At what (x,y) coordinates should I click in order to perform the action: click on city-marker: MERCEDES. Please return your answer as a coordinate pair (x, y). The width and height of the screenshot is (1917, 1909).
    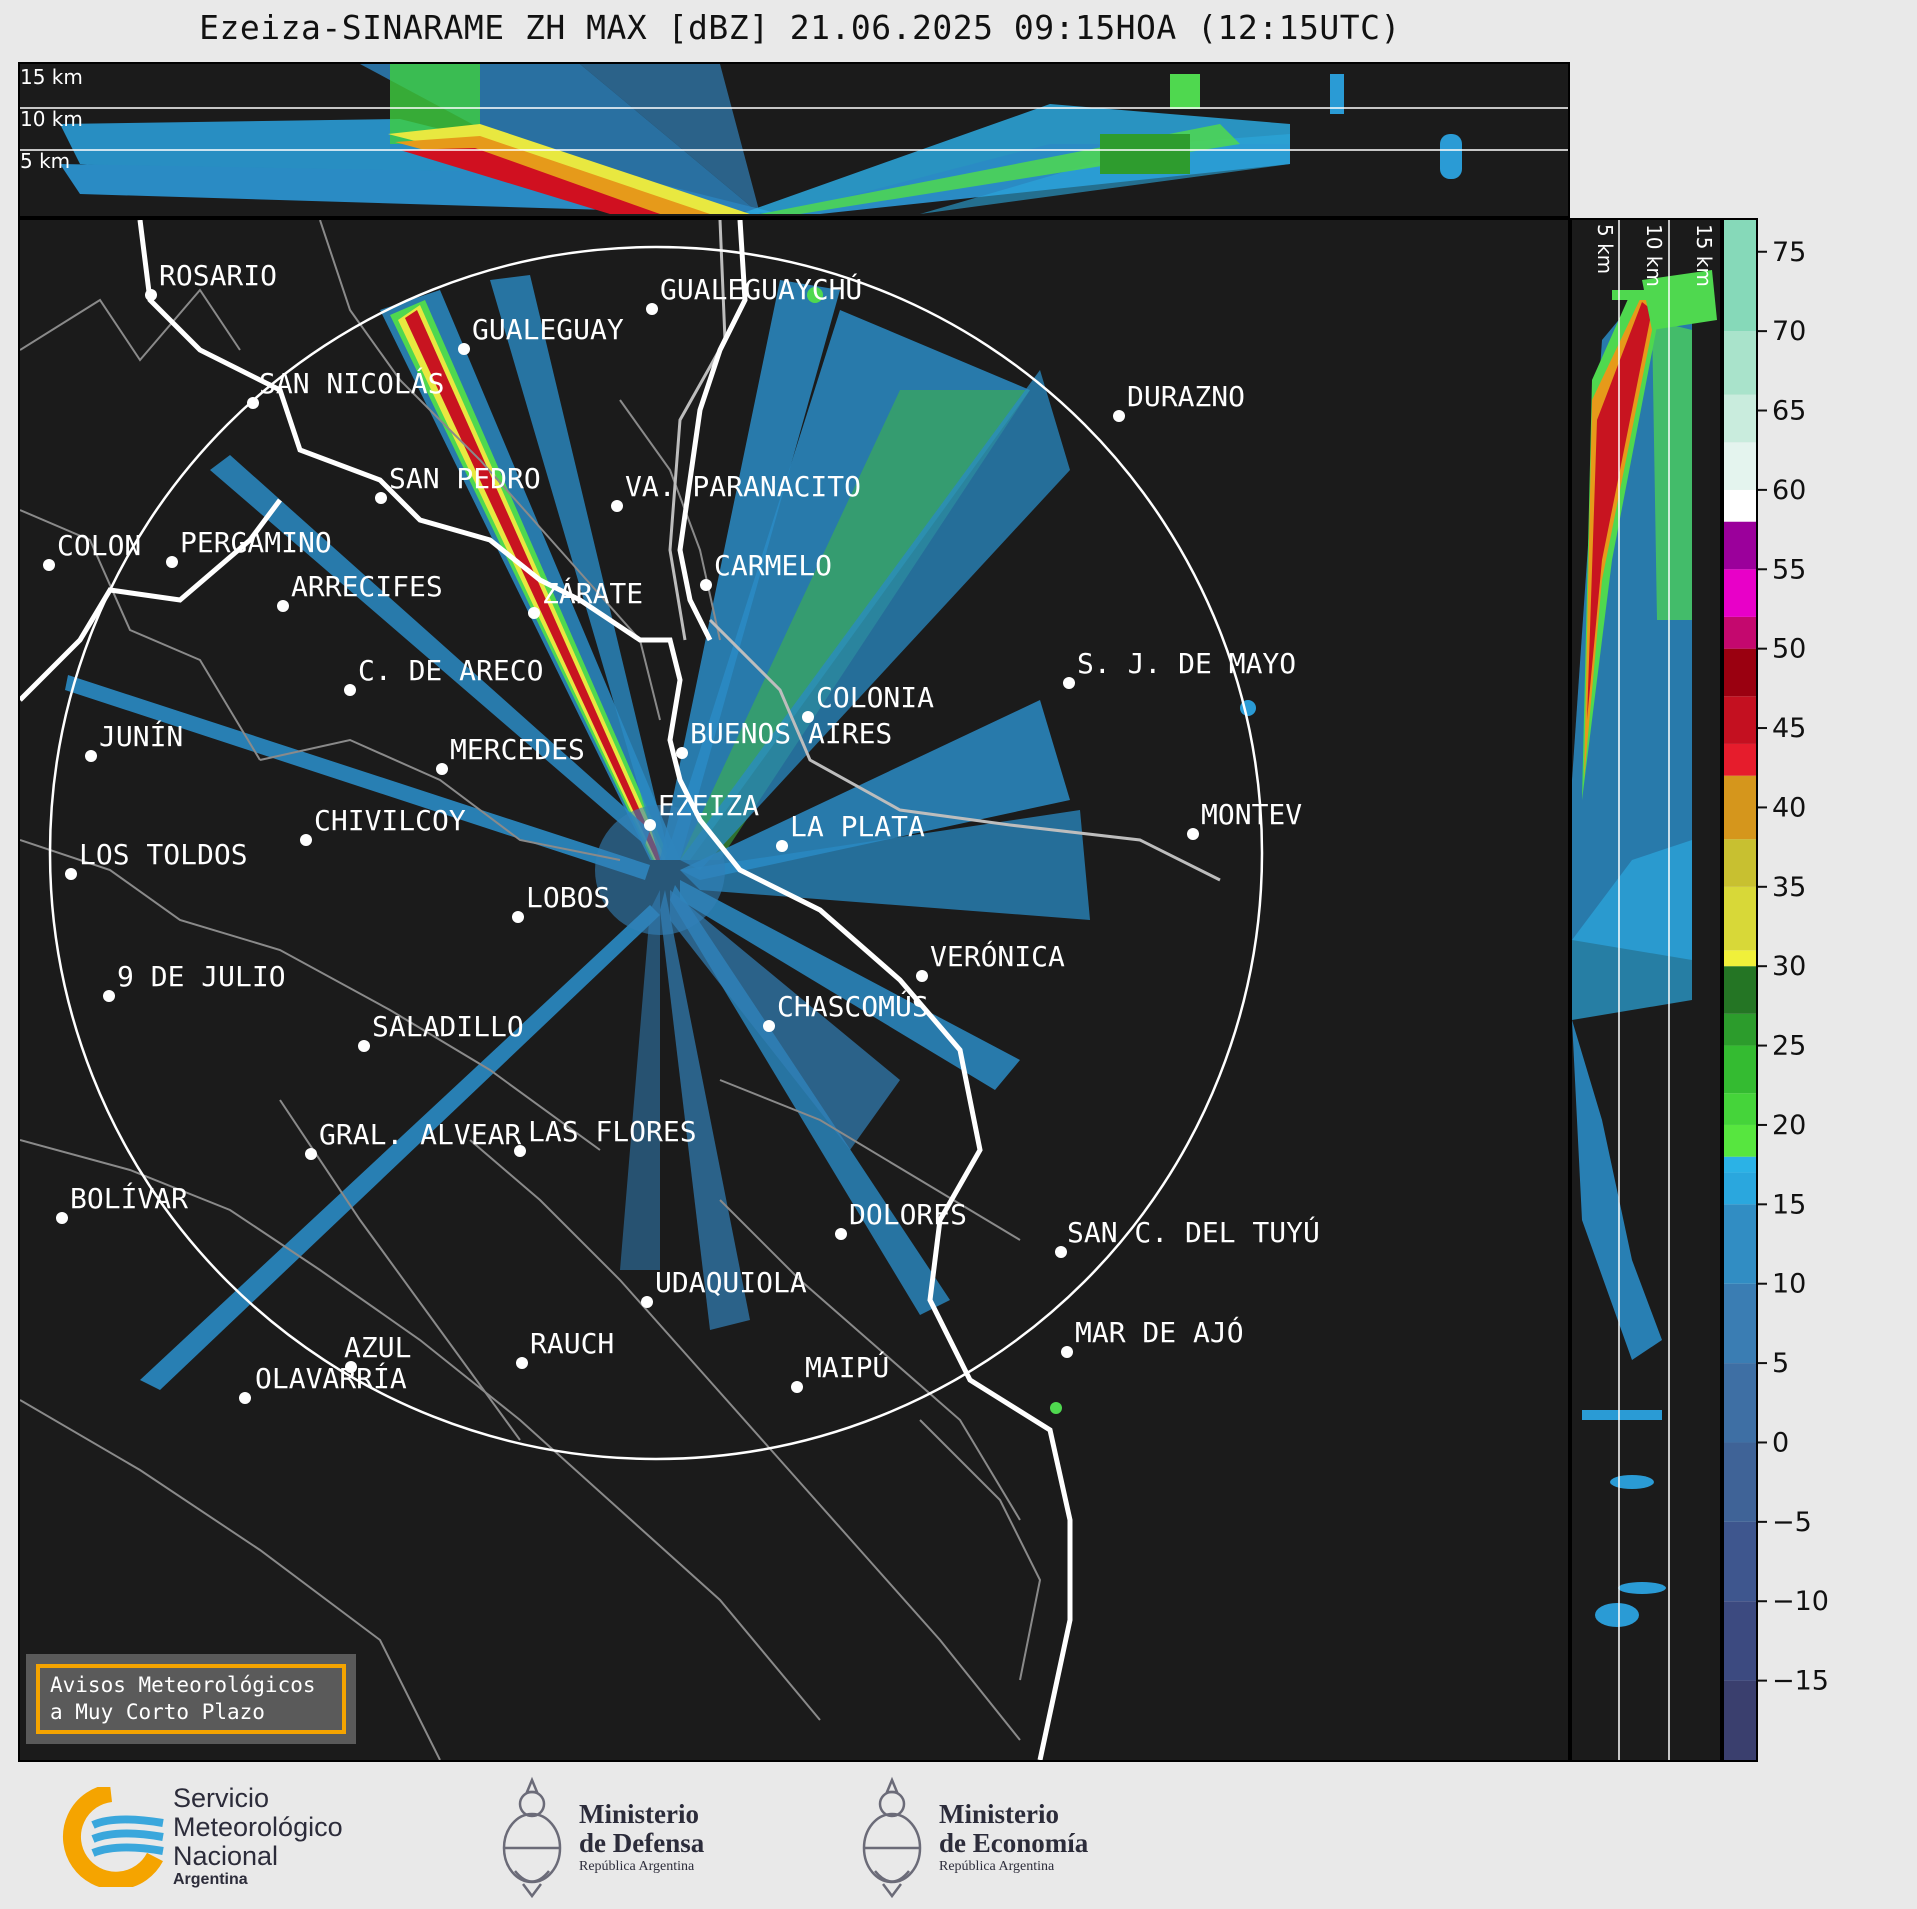
    Looking at the image, I should click on (510, 754).